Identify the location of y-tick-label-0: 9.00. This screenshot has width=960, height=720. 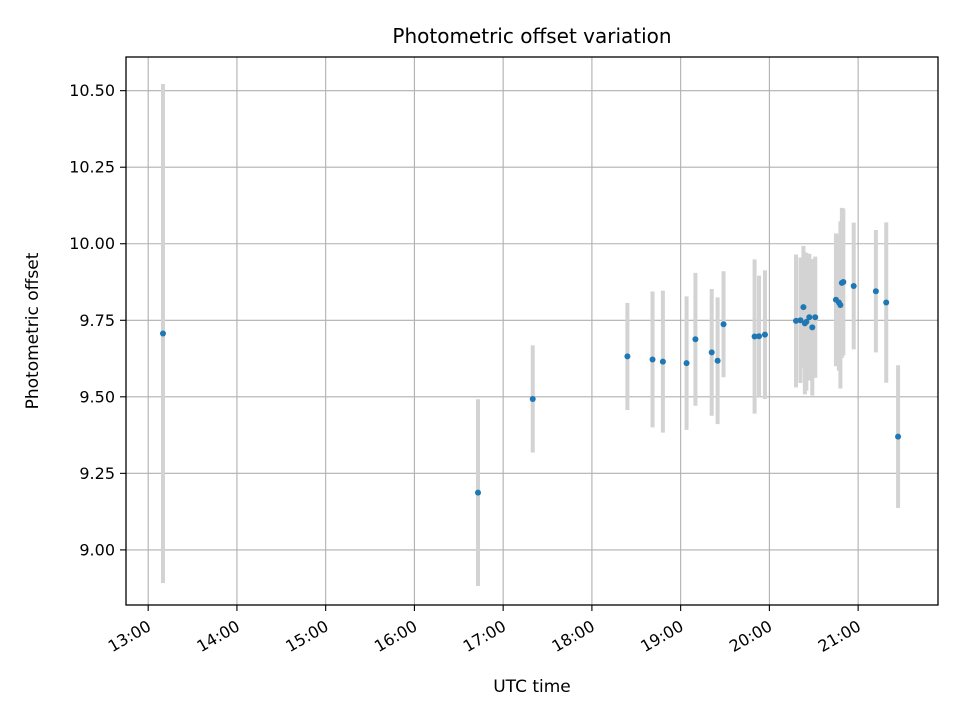
(97, 549).